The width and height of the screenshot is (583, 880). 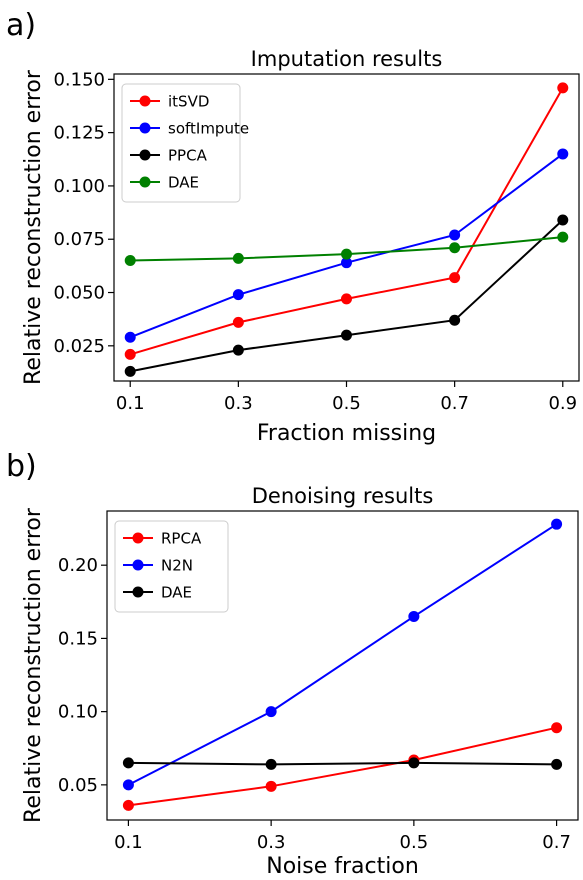 What do you see at coordinates (79, 293) in the screenshot?
I see `y-tick-label: 0.050` at bounding box center [79, 293].